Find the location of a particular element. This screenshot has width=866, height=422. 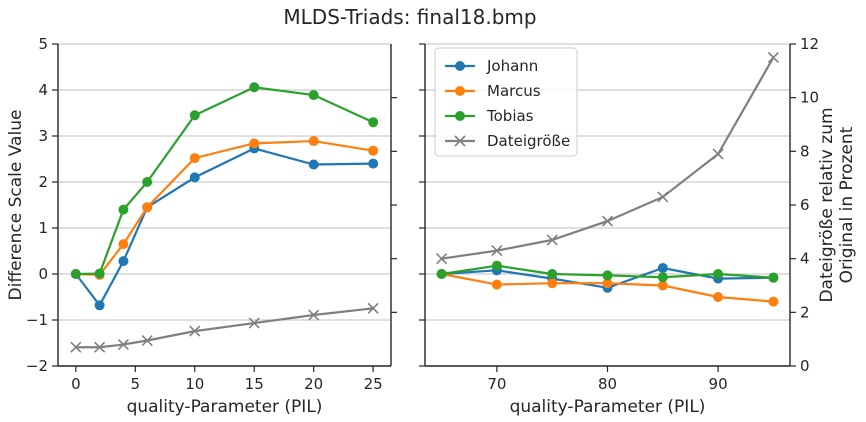

right-y-tick-label: 4 is located at coordinates (805, 259).